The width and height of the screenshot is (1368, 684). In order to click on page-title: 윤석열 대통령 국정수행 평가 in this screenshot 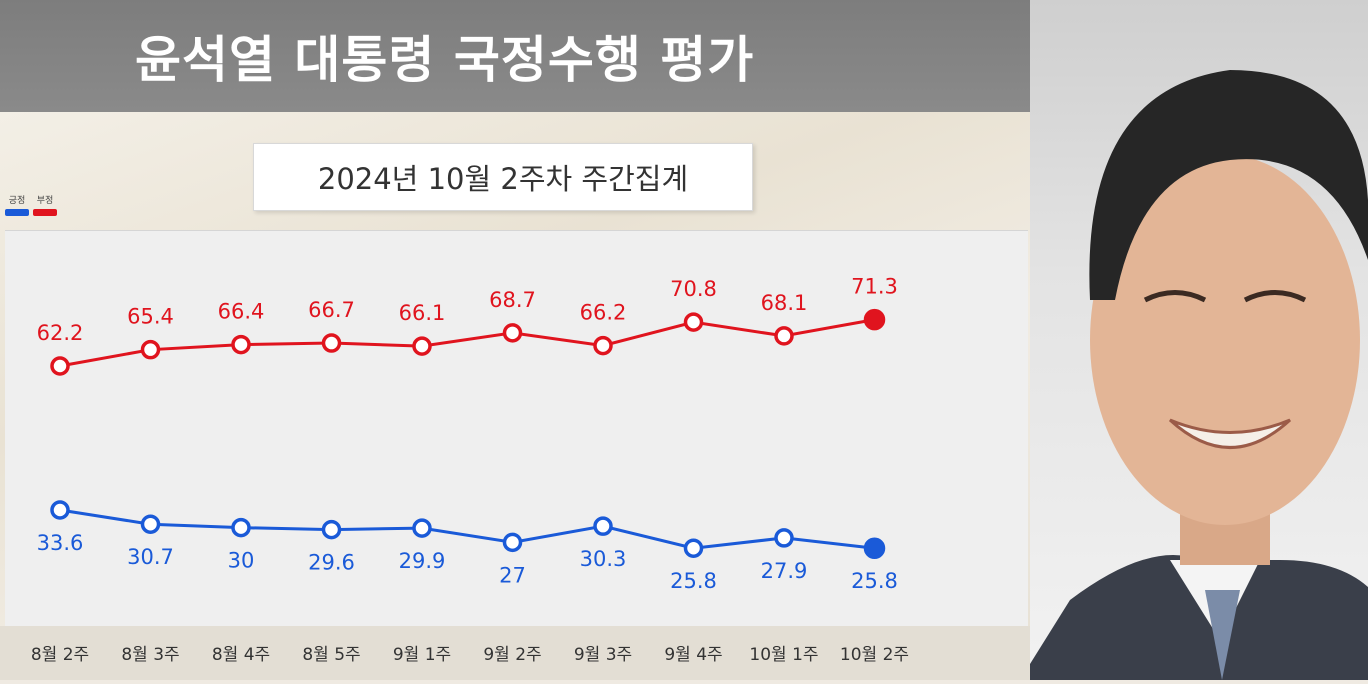, I will do `click(445, 60)`.